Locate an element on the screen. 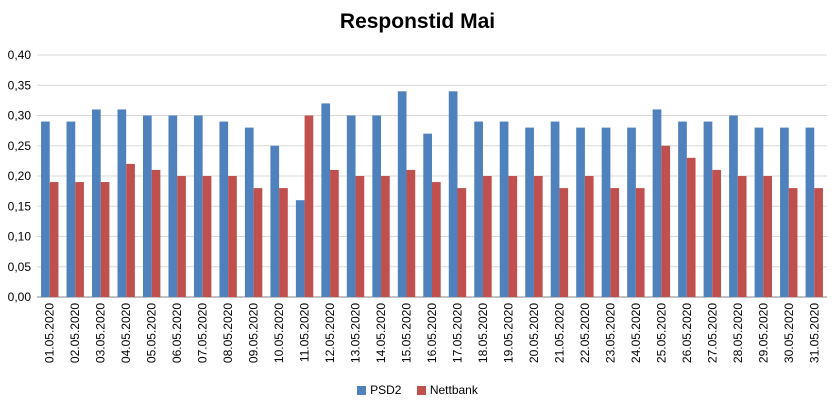 This screenshot has height=407, width=835. x-tick-label: 07.05.2020 is located at coordinates (203, 333).